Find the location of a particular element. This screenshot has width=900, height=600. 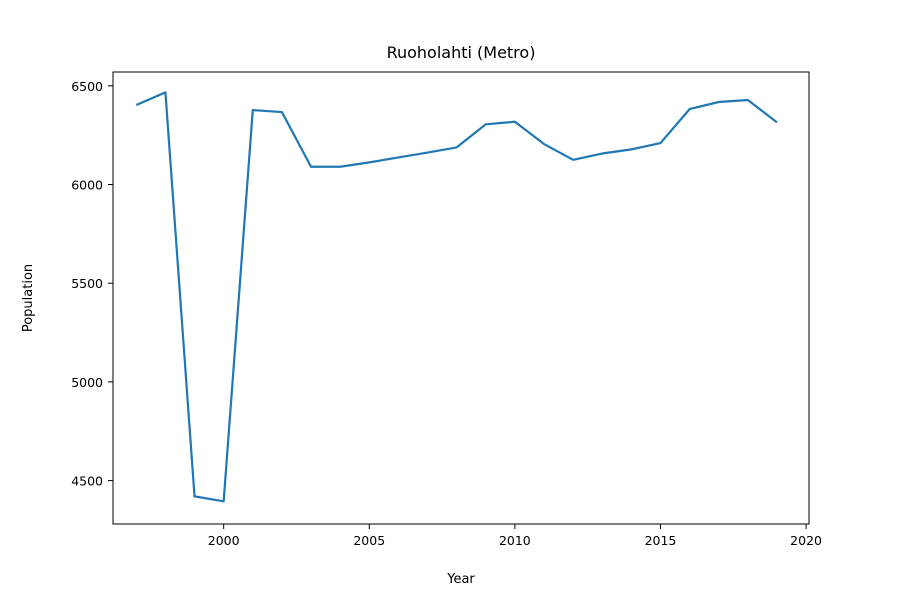

x-axis-label: Year is located at coordinates (460, 579).